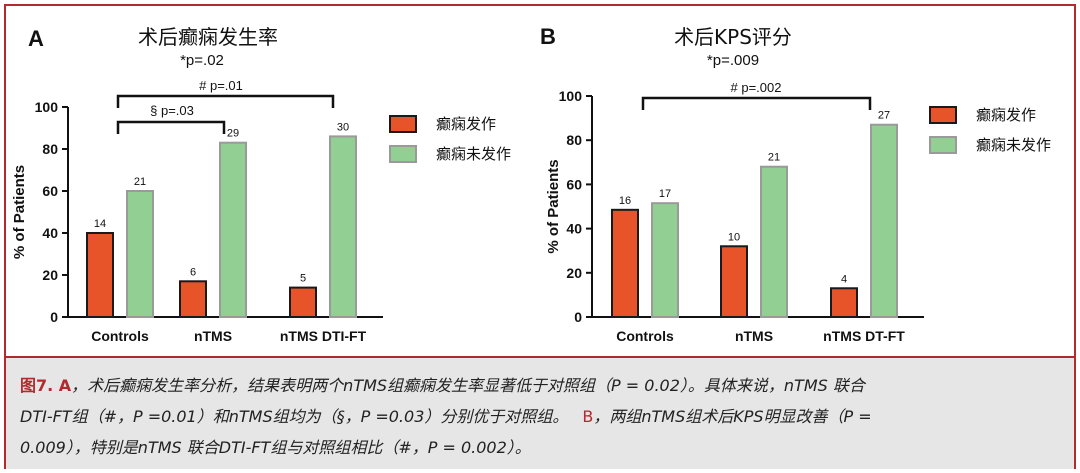  Describe the element at coordinates (140, 182) in the screenshot. I see `panel-a-bar-value-label: 21` at that location.